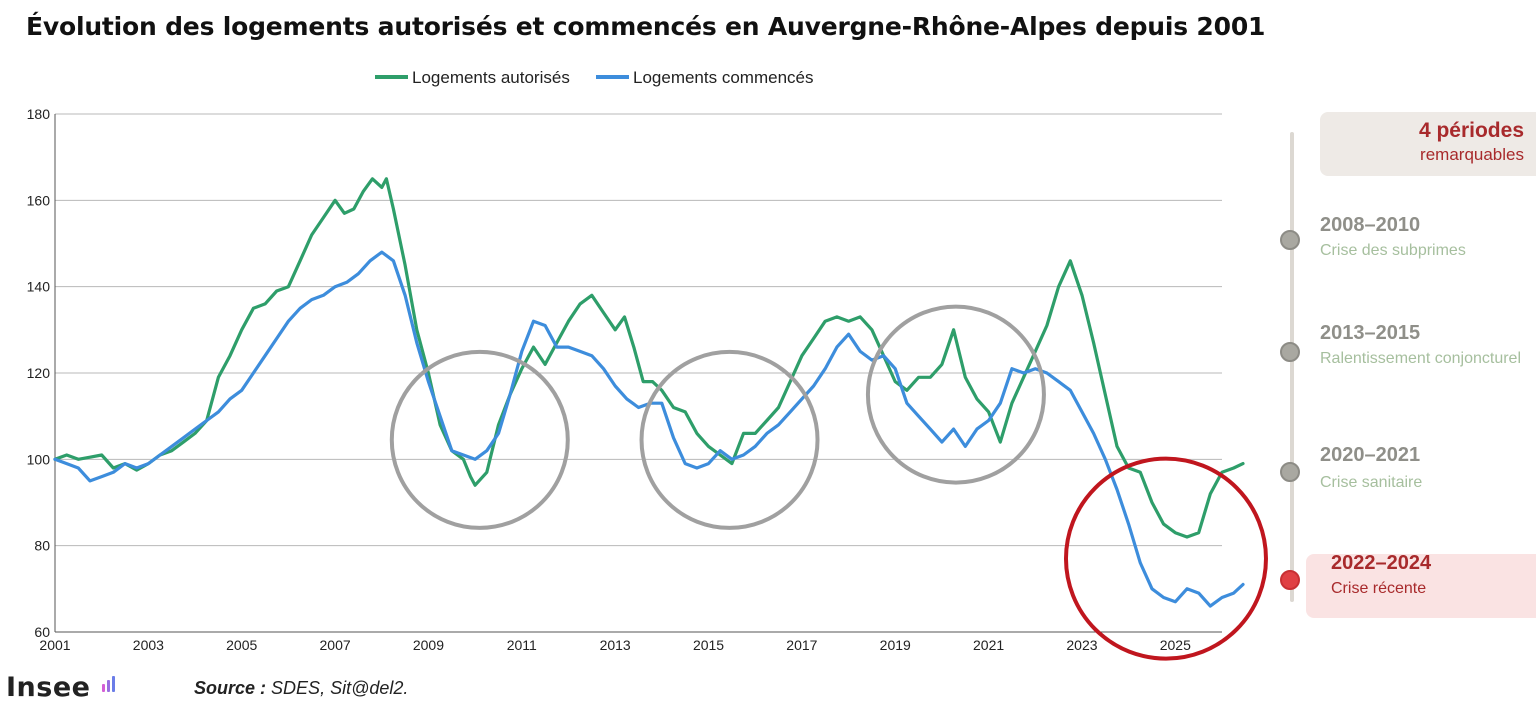  Describe the element at coordinates (1292, 367) in the screenshot. I see `timeline-rail` at that location.